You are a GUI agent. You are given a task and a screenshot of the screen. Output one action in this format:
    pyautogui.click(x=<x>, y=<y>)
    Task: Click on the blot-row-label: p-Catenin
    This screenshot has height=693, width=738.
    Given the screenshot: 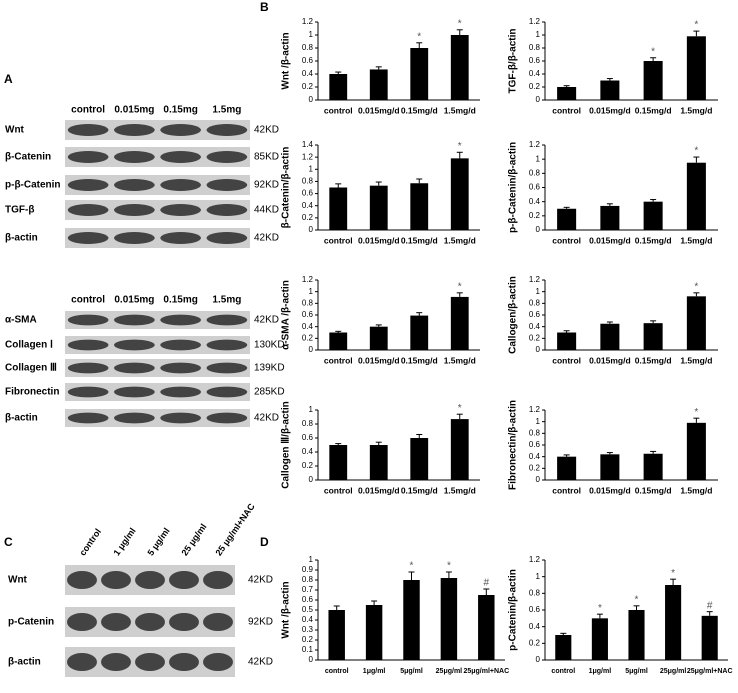 What is the action you would take?
    pyautogui.click(x=31, y=622)
    